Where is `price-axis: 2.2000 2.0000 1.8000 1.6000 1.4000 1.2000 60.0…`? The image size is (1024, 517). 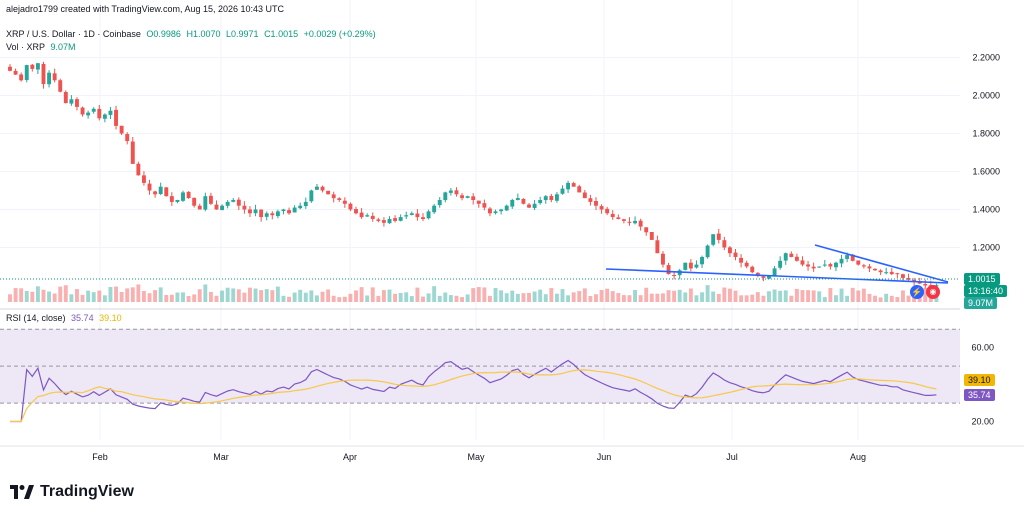 price-axis: 2.2000 2.0000 1.8000 1.6000 1.4000 1.2000 60.0… is located at coordinates (985, 240).